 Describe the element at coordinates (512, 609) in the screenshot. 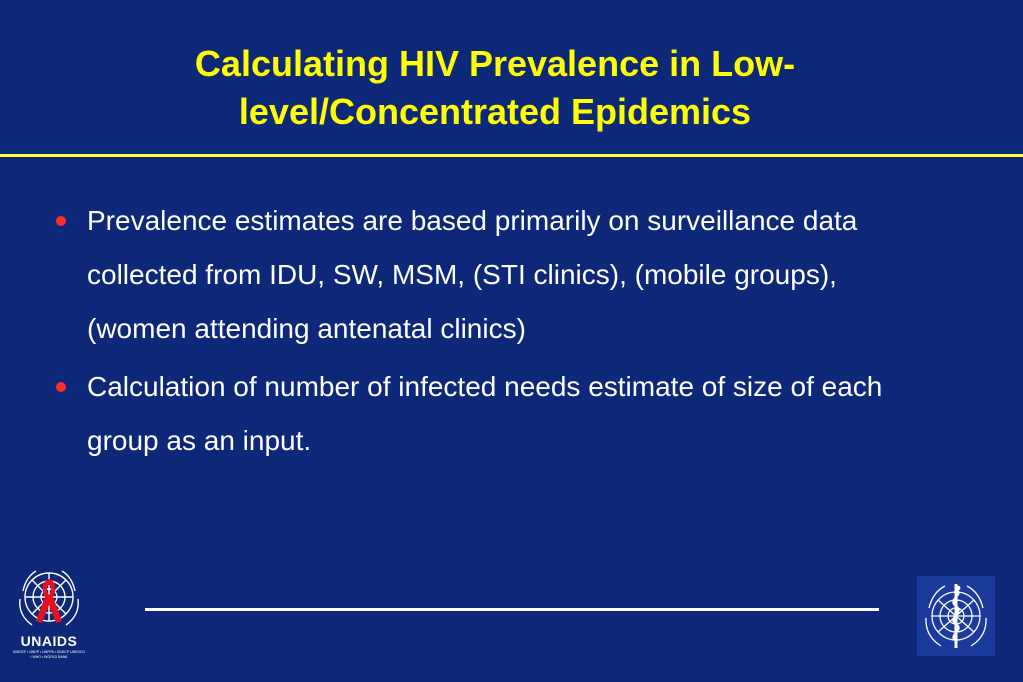

I see `footer-divider` at that location.